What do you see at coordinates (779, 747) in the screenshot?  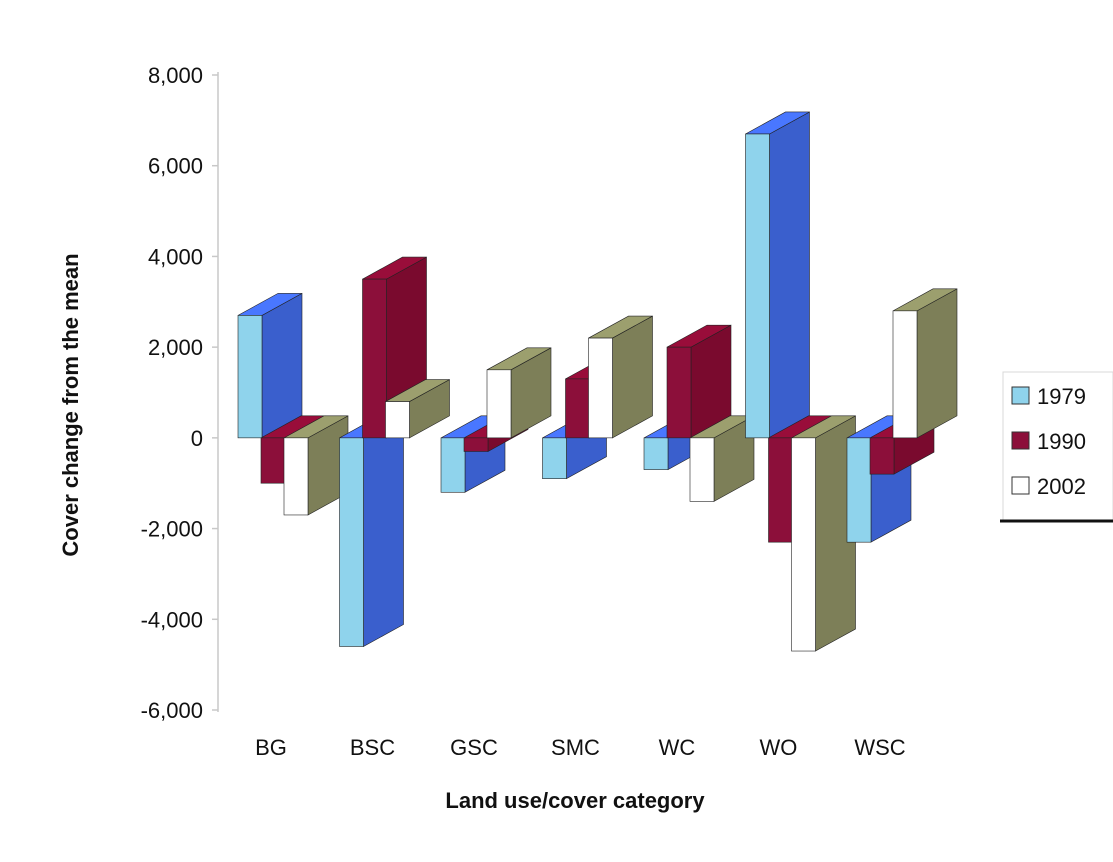 I see `x-tick-label: WO` at bounding box center [779, 747].